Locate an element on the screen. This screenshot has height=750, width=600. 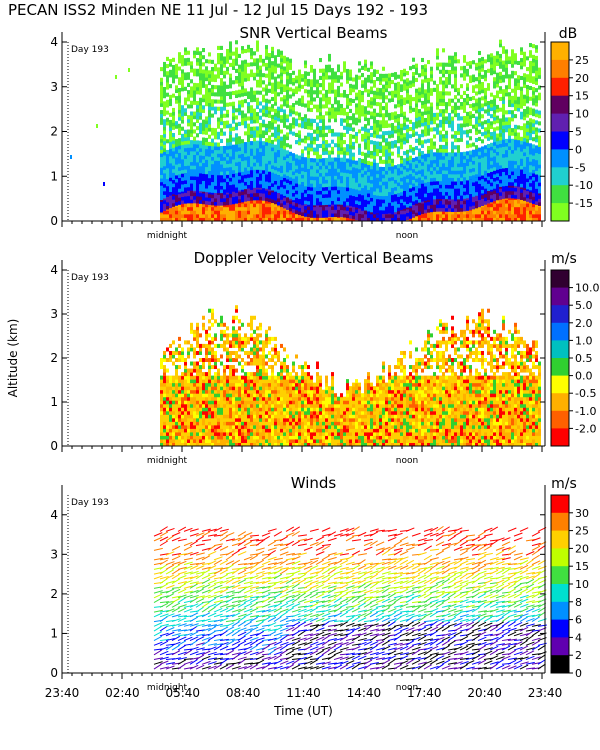
velocity-cell is located at coordinates (164, 437).